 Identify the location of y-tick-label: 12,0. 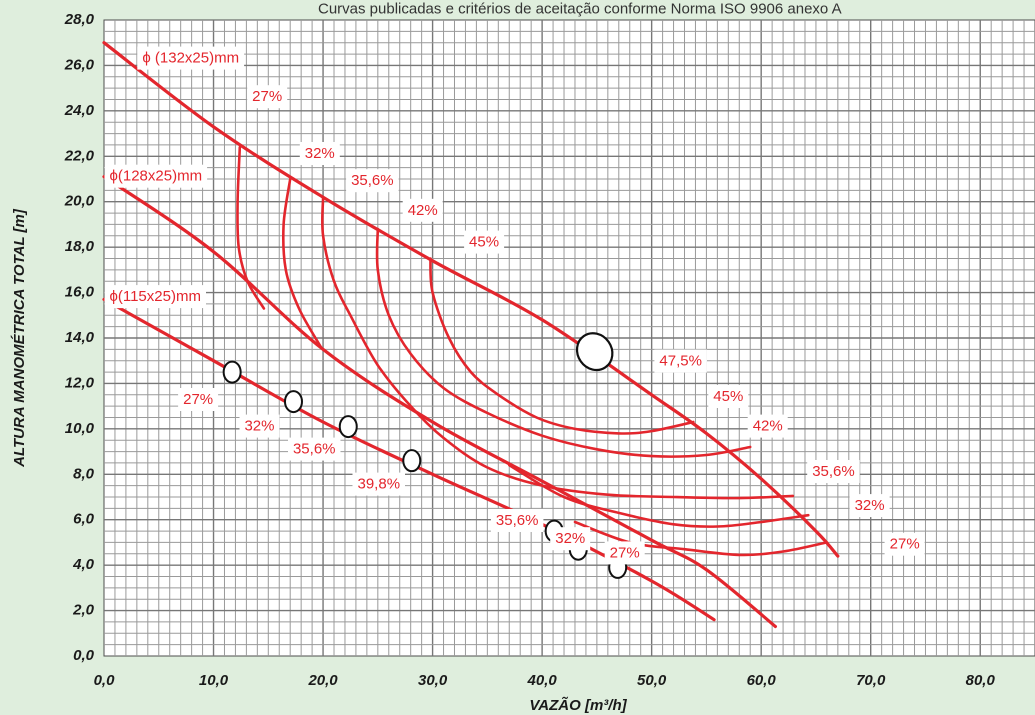
(80, 382).